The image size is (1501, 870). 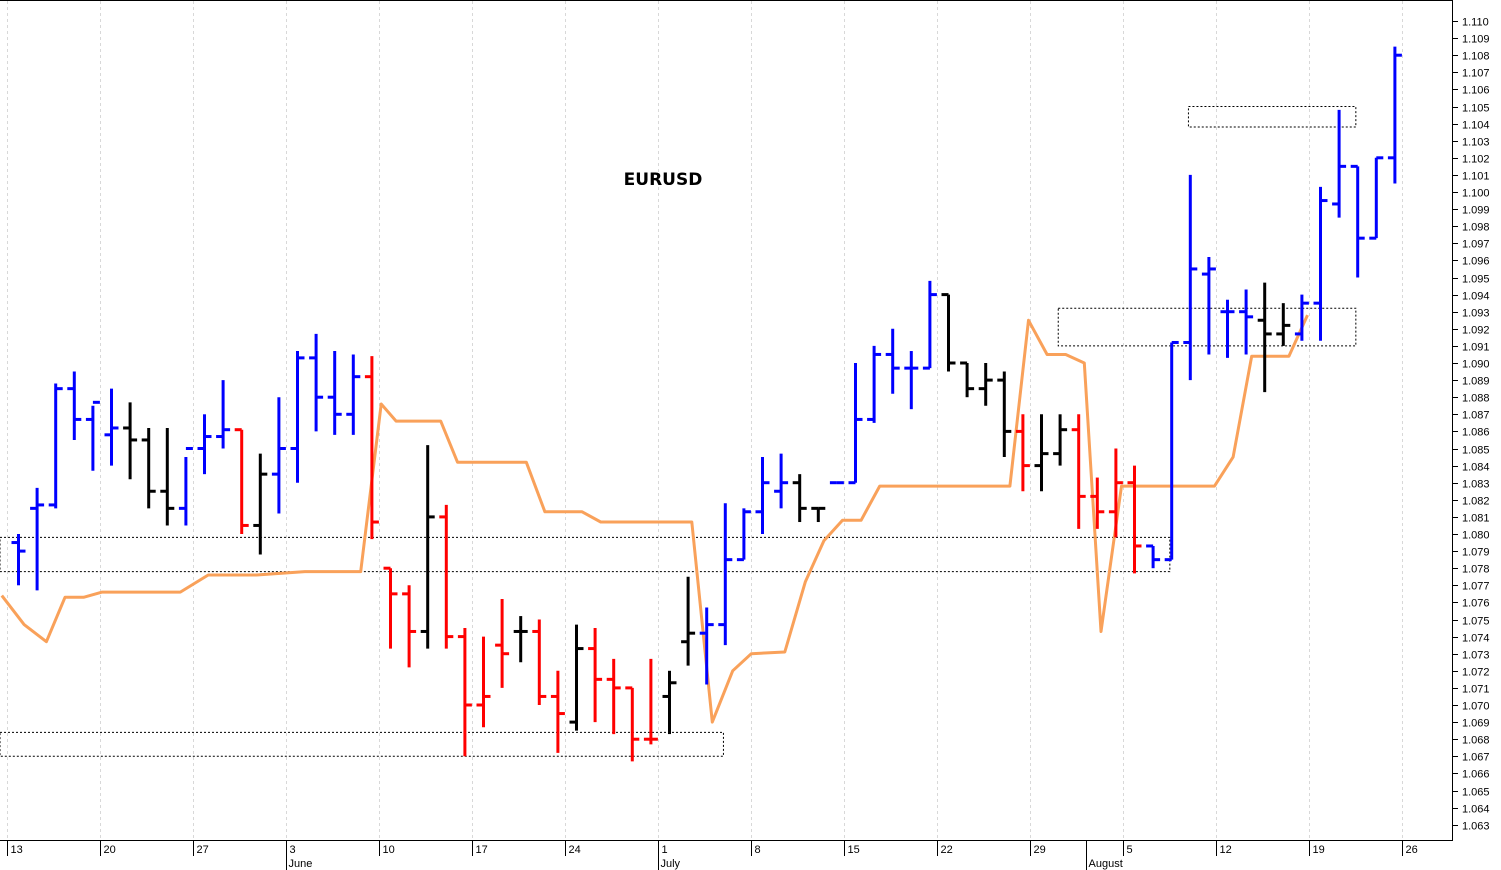 I want to click on y-tick-label: 1.094, so click(x=1476, y=297).